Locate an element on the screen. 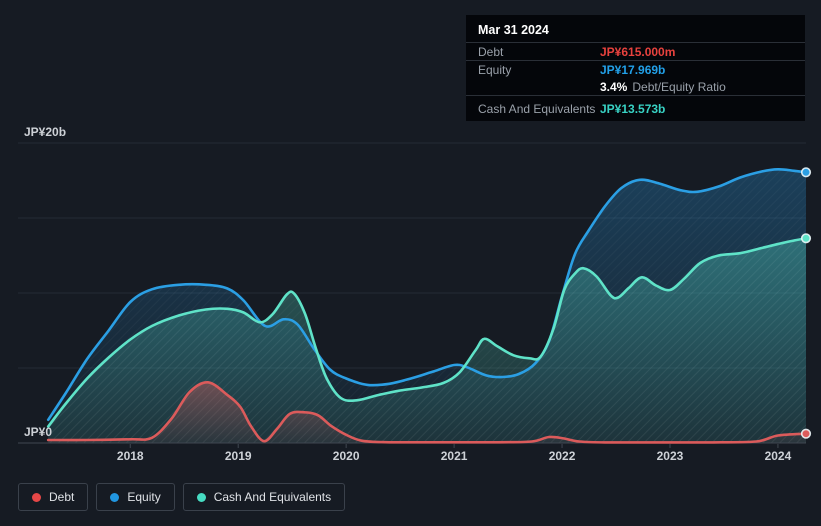 The height and width of the screenshot is (526, 821). tooltip-equity-value: JP¥17.969b is located at coordinates (633, 69).